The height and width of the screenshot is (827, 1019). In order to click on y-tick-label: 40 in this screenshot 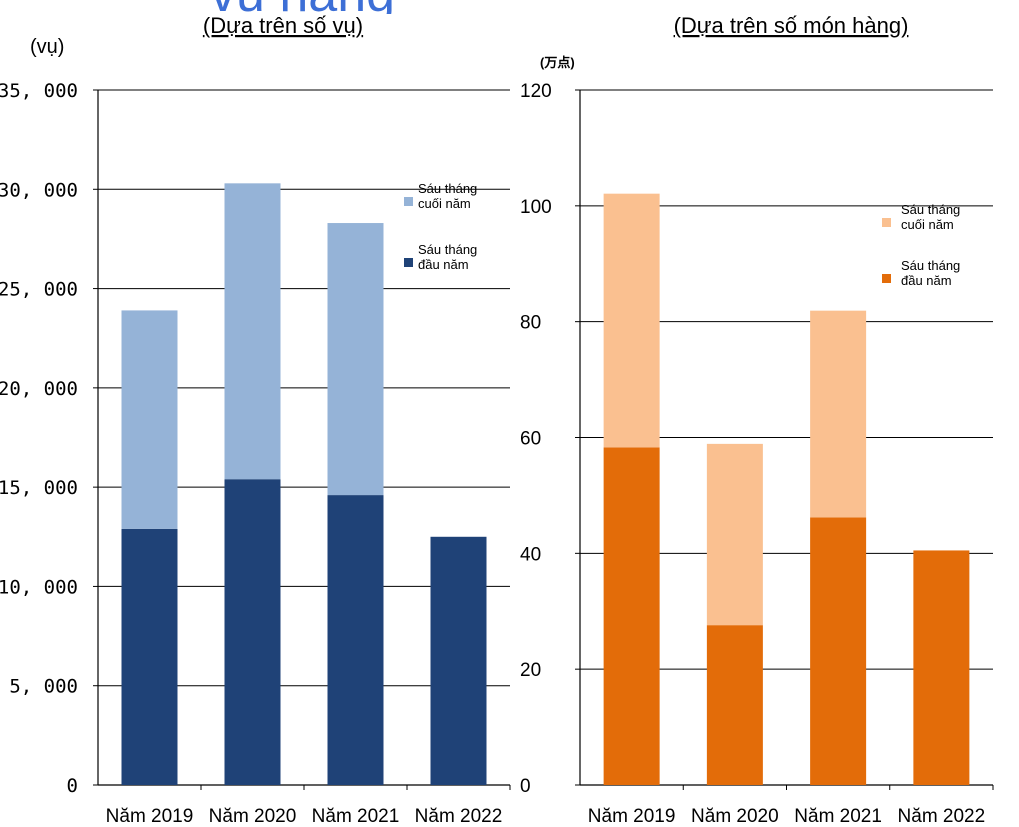, I will do `click(530, 554)`.